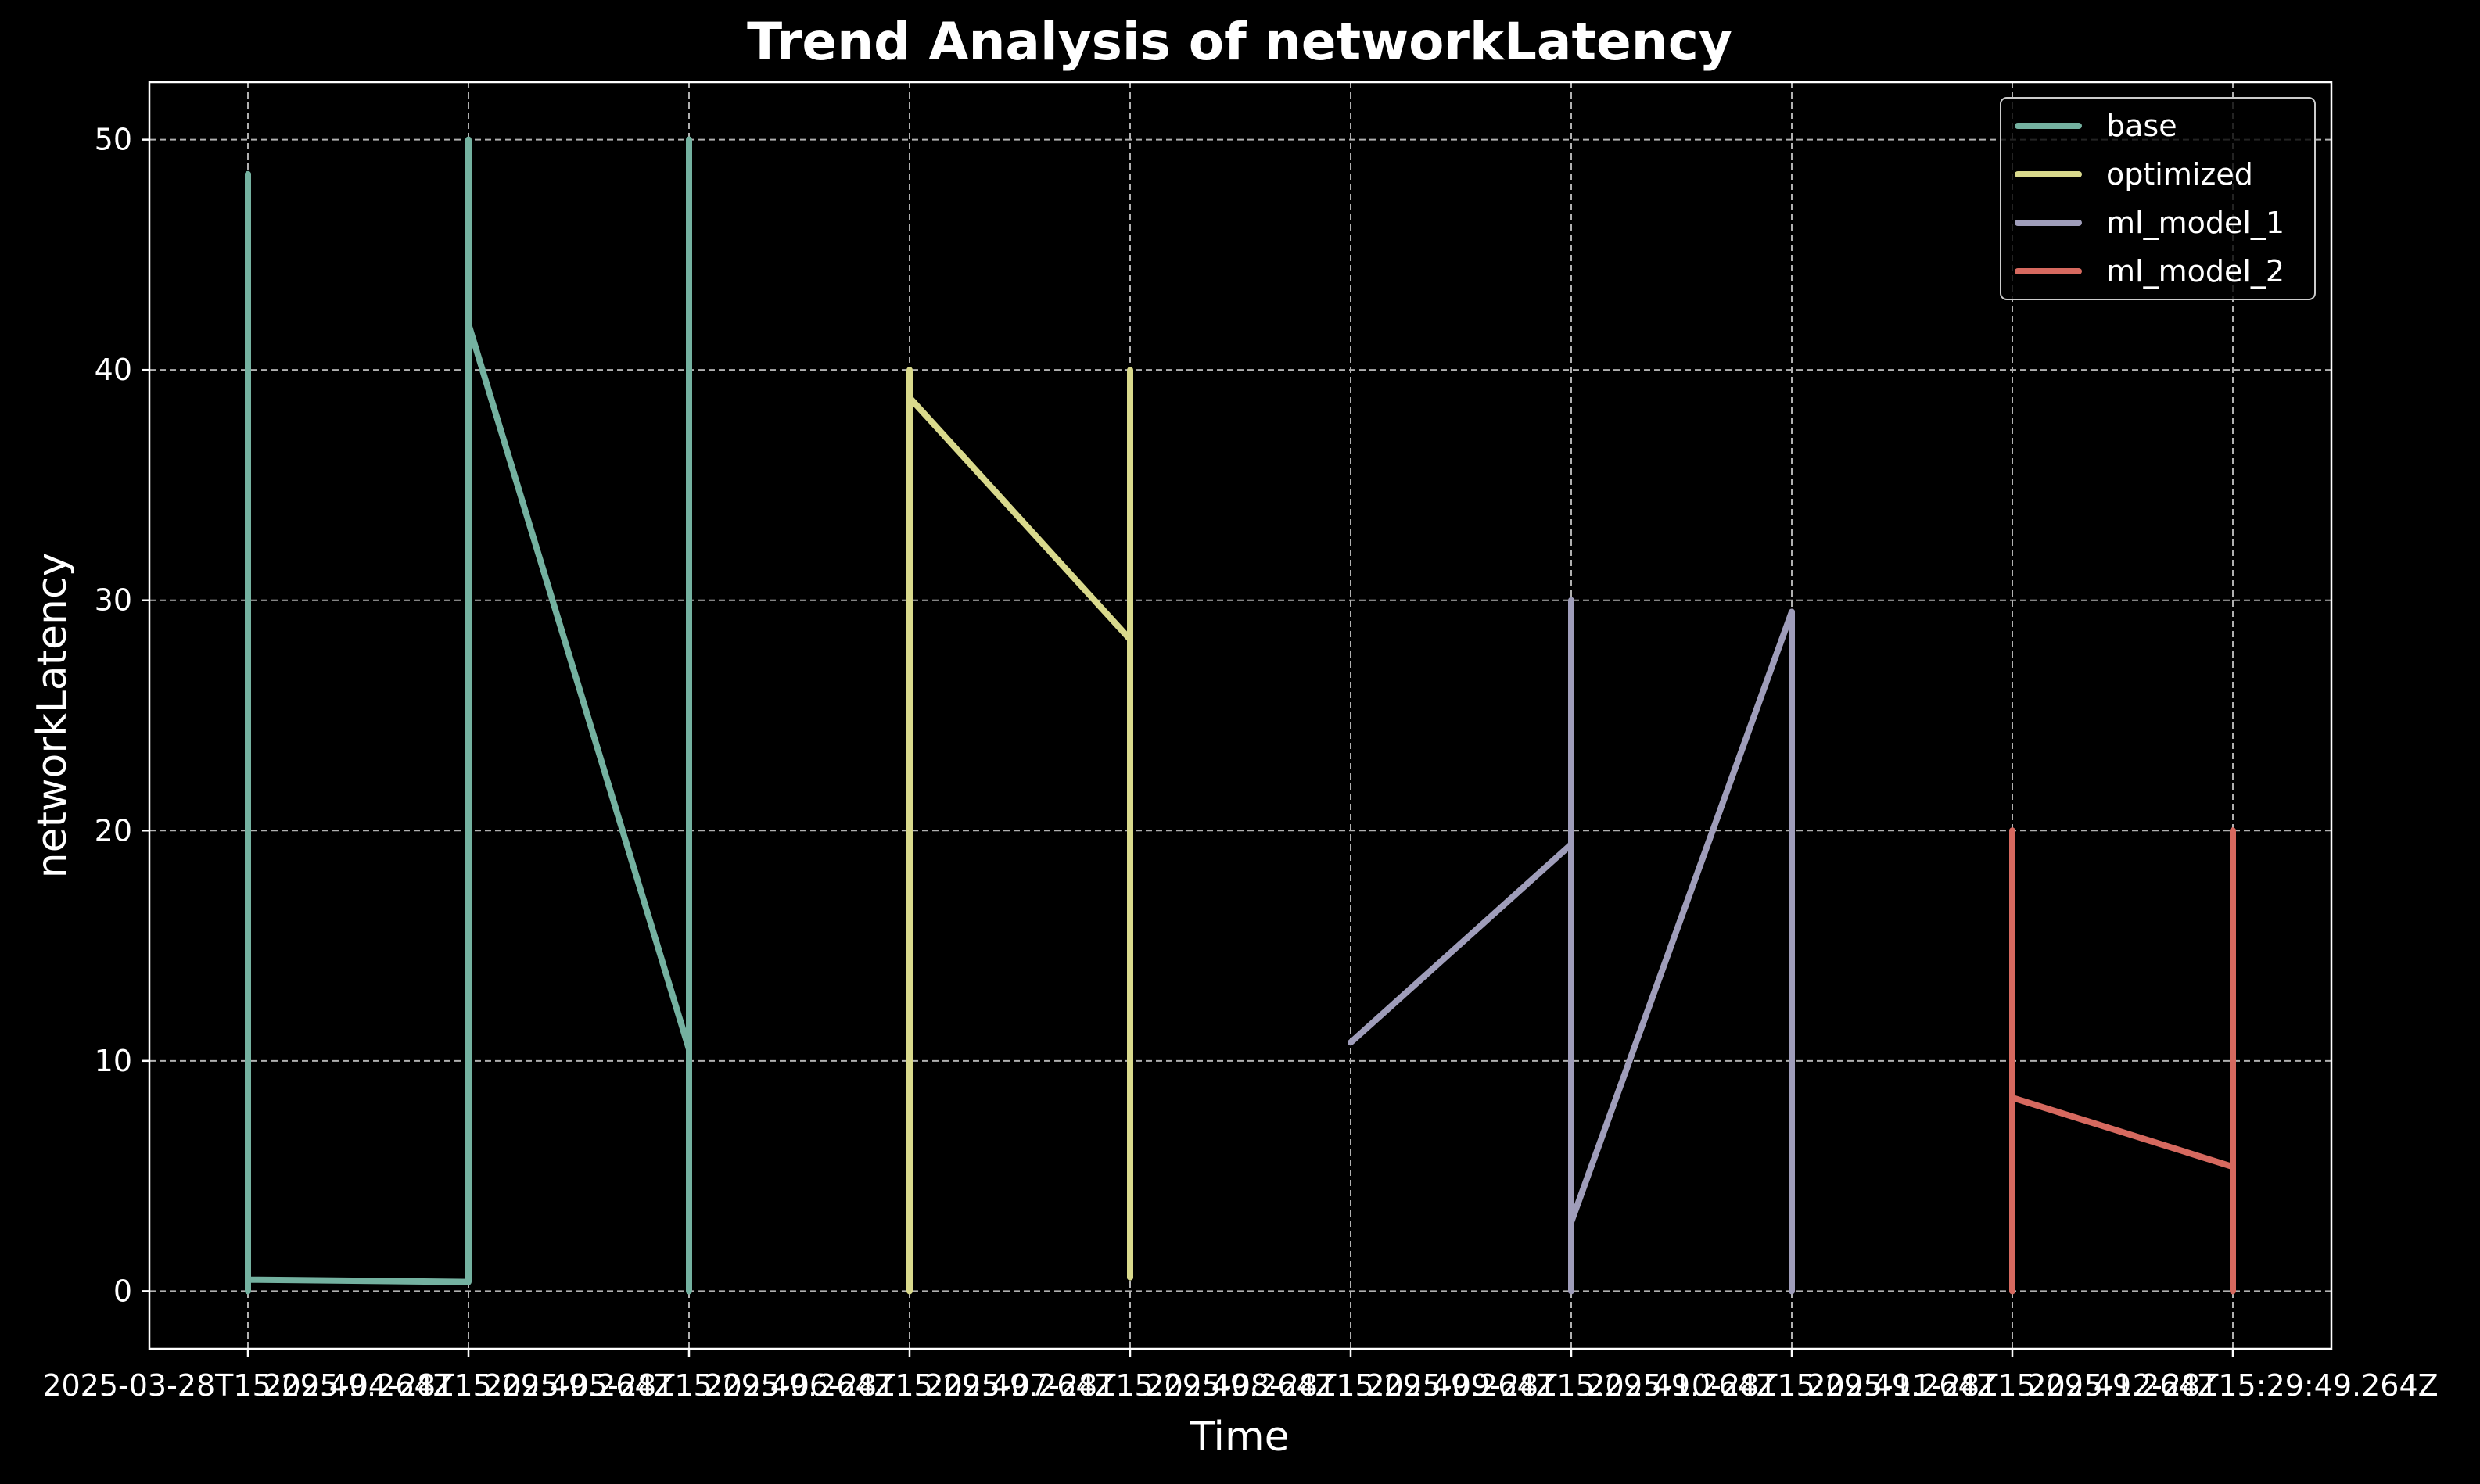 The height and width of the screenshot is (1484, 2480). What do you see at coordinates (1350, 1385) in the screenshot?
I see `x-tick-label: 2025-08-28T15:29:49.264Z` at bounding box center [1350, 1385].